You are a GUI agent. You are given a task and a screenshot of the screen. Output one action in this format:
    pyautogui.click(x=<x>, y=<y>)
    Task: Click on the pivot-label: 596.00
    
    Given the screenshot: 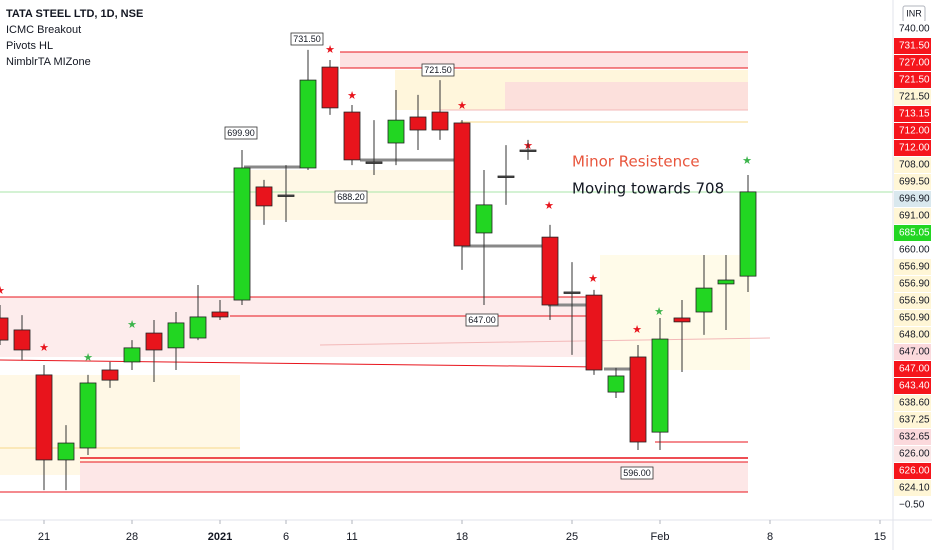 What is the action you would take?
    pyautogui.click(x=637, y=473)
    